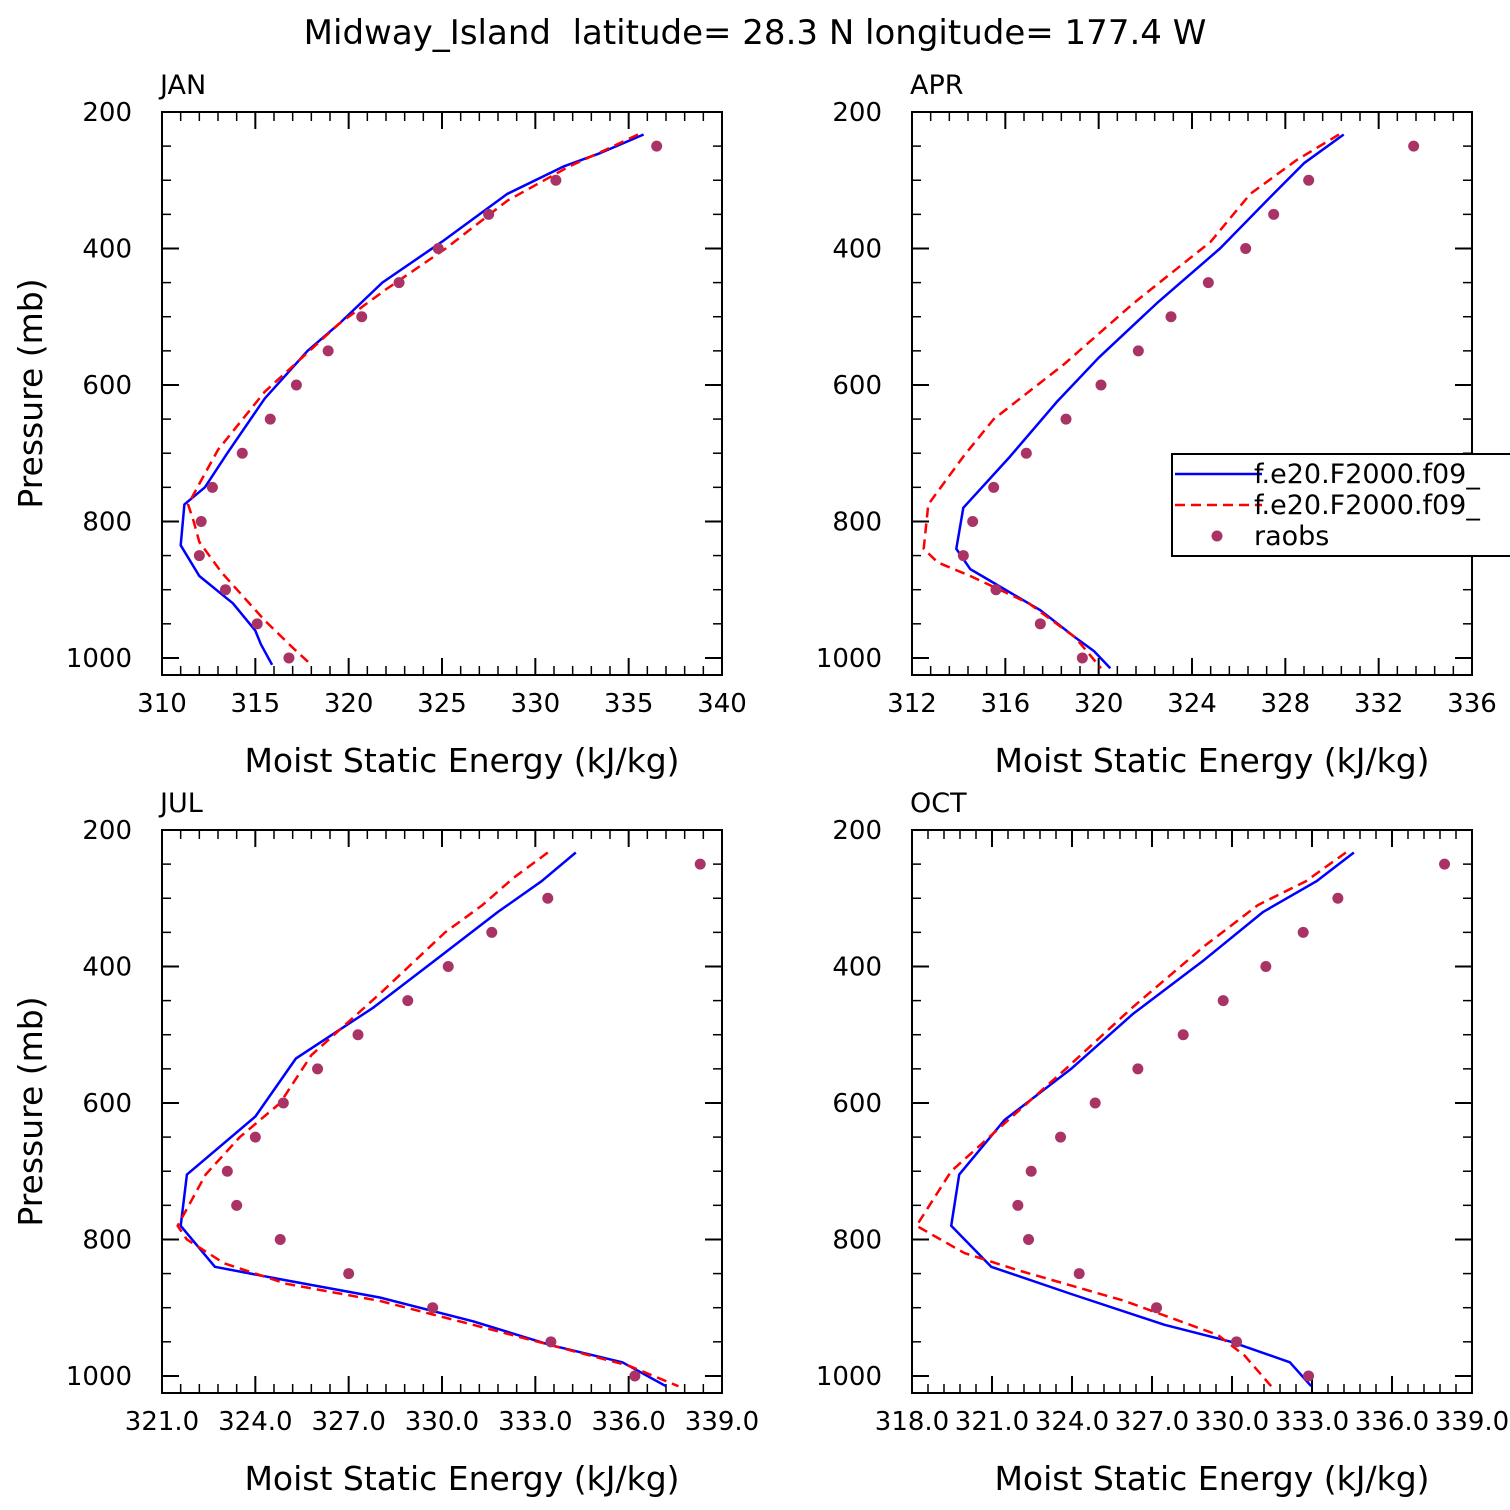 This screenshot has width=1510, height=1510. What do you see at coordinates (535, 1422) in the screenshot?
I see `jul-x-tick-label: 333.0` at bounding box center [535, 1422].